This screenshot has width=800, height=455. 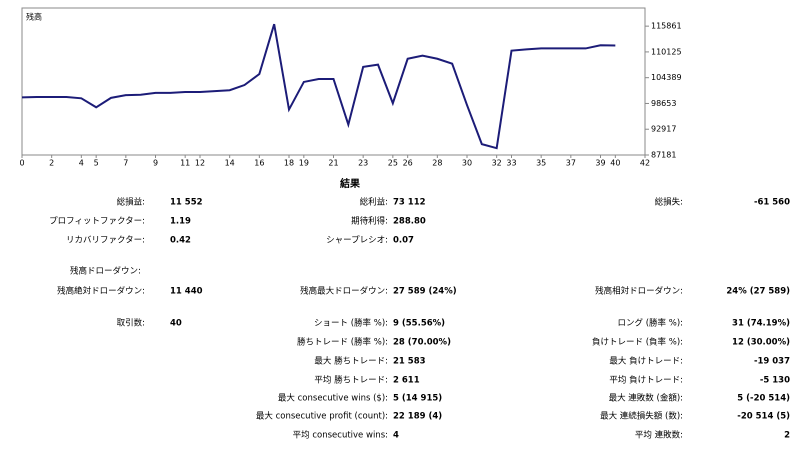 What do you see at coordinates (186, 203) in the screenshot?
I see `result-value: 11 552` at bounding box center [186, 203].